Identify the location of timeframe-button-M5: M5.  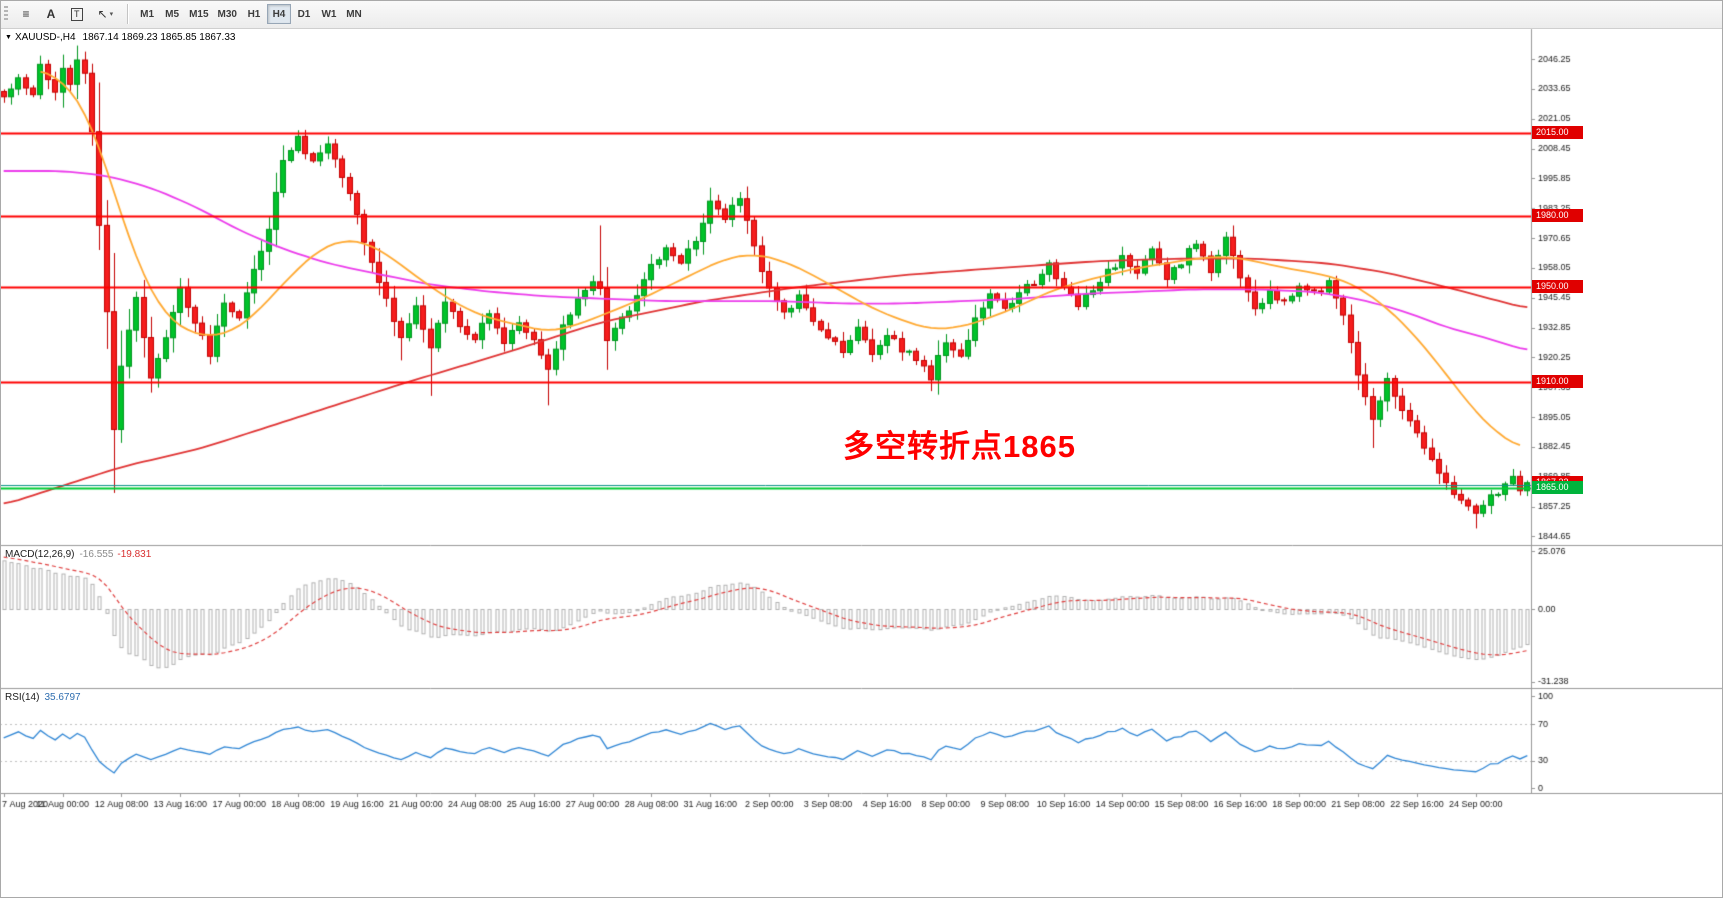
(172, 14).